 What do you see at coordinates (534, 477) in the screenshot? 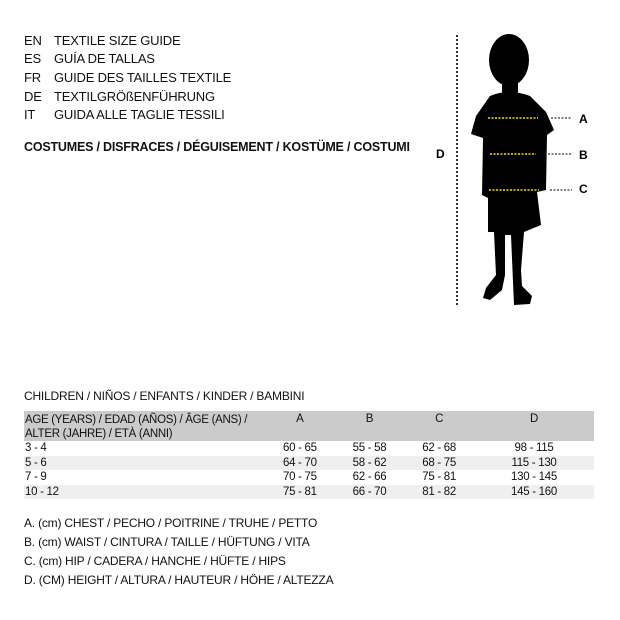
I see `cell: 130 - 145` at bounding box center [534, 477].